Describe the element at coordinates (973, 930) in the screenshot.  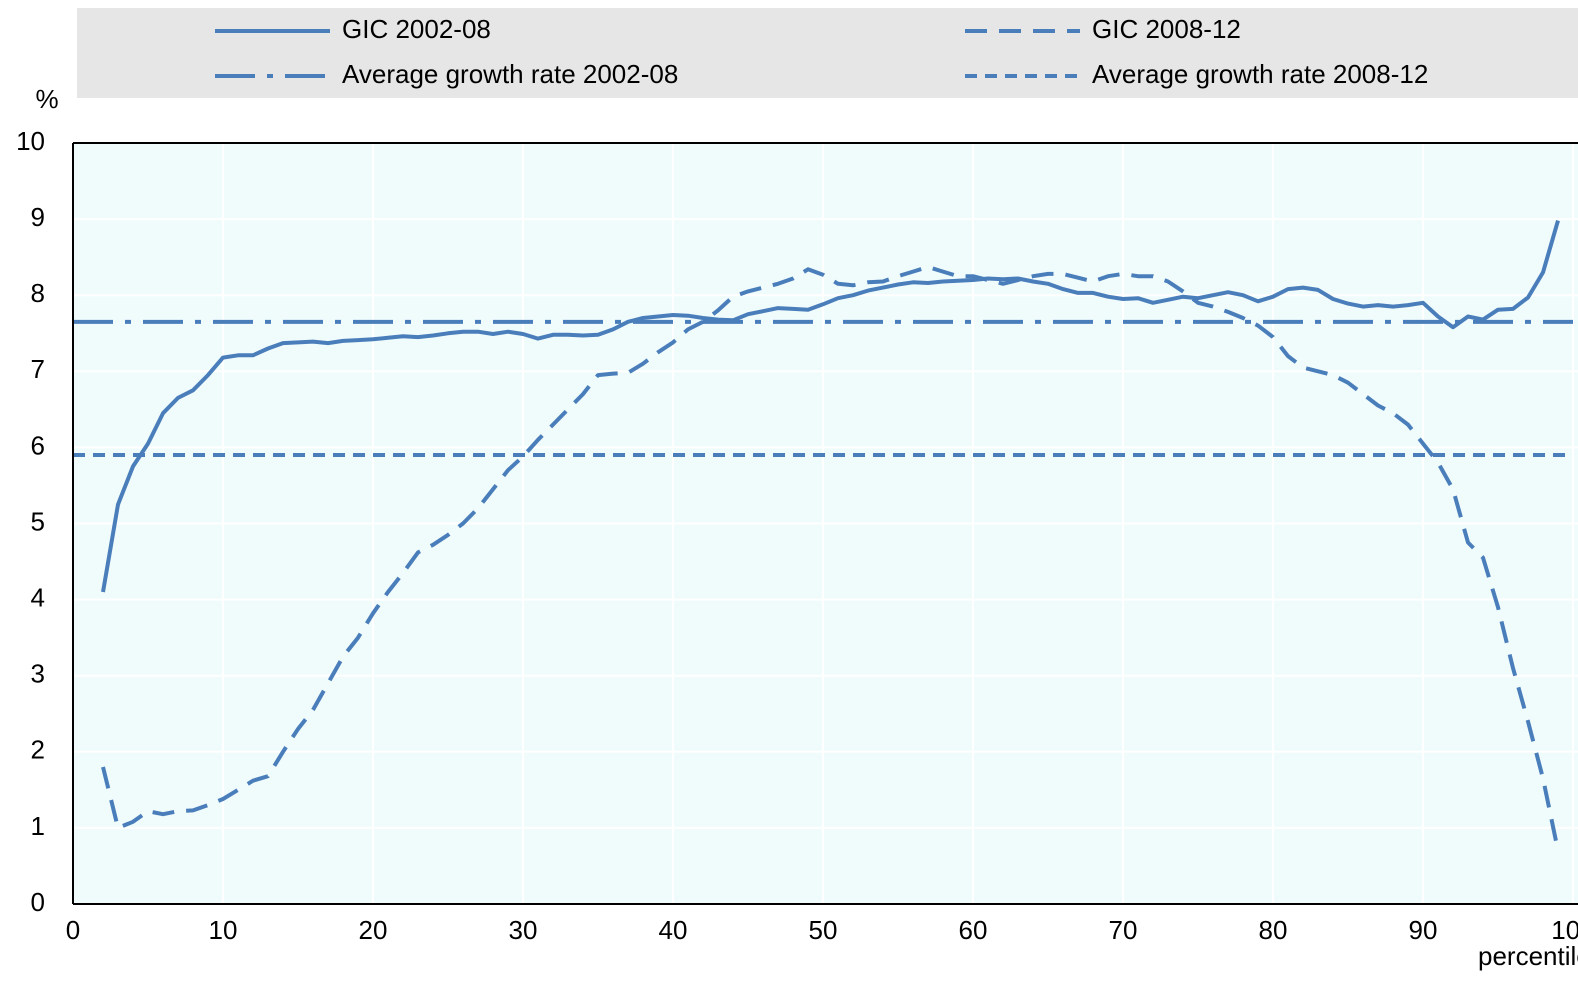
I see `x-tick-label: 60` at that location.